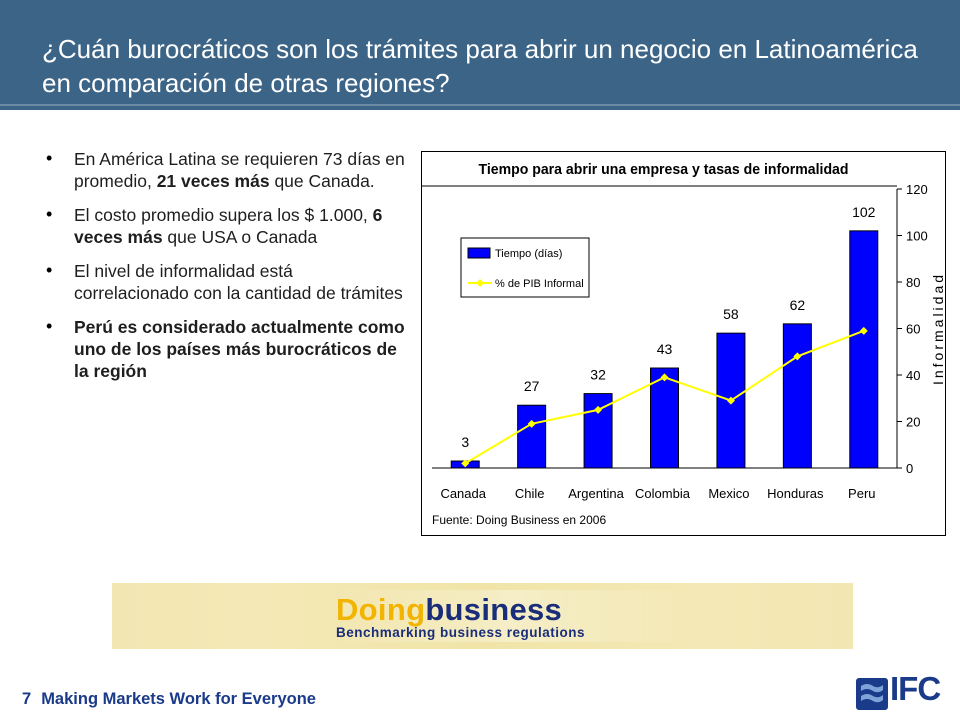 The image size is (960, 720). I want to click on y2-tick-label: 80, so click(913, 282).